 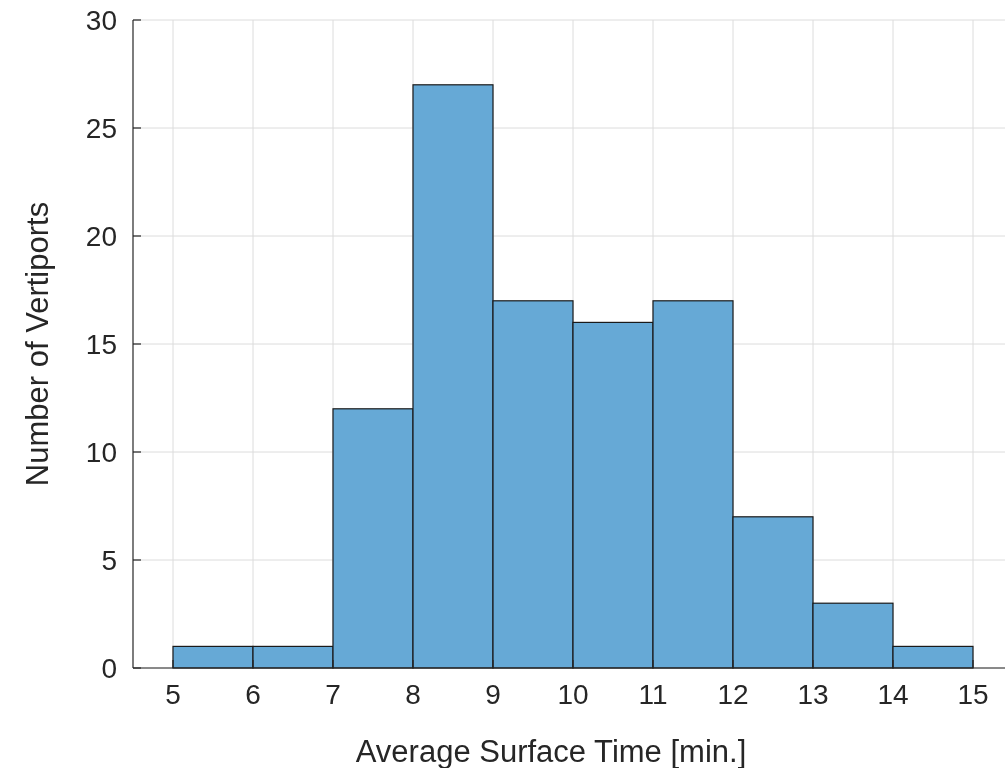 What do you see at coordinates (101, 20) in the screenshot?
I see `y-tick-label: 30` at bounding box center [101, 20].